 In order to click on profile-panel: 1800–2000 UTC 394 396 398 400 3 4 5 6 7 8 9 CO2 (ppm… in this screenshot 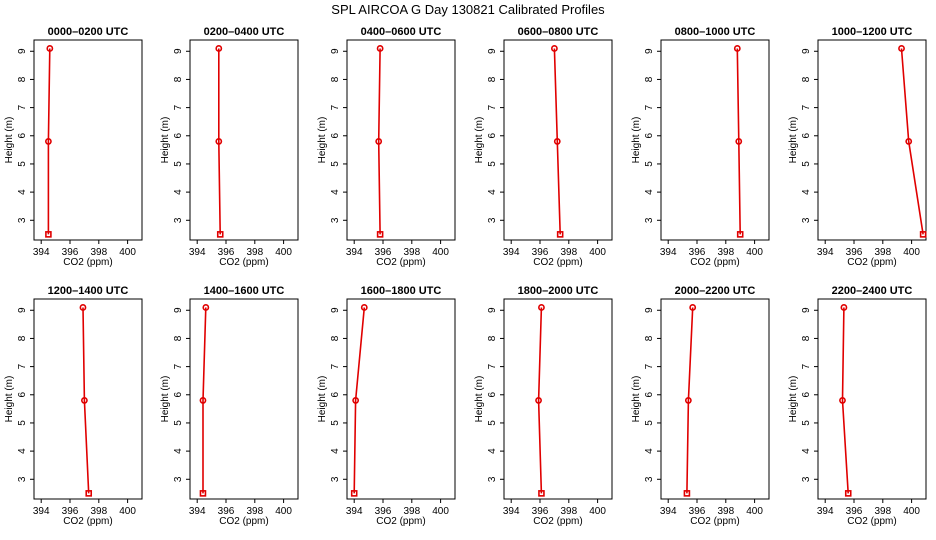, I will do `click(543, 406)`.